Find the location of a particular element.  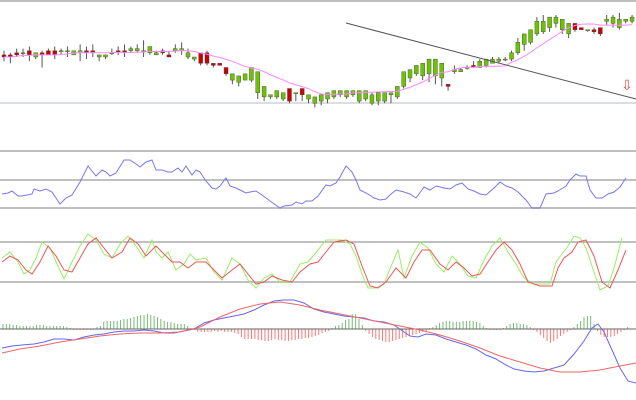

stochastic-panel is located at coordinates (314, 262).